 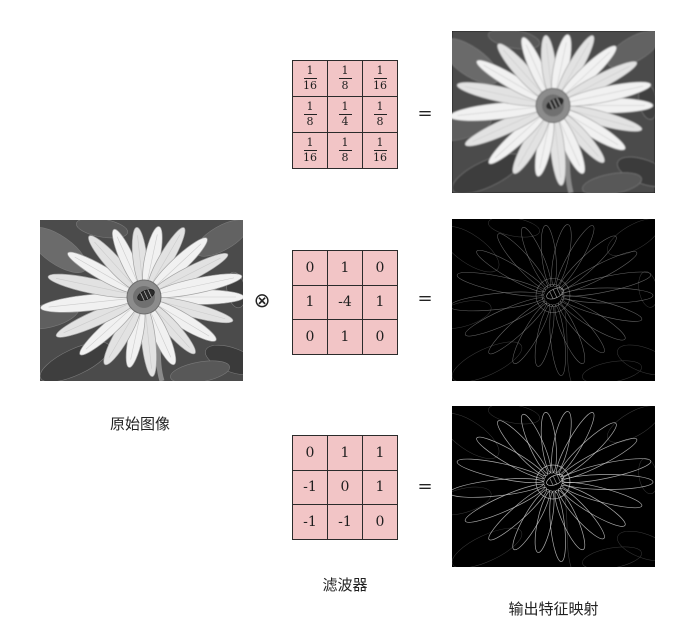 What do you see at coordinates (345, 302) in the screenshot?
I see `filter-cell: -4` at bounding box center [345, 302].